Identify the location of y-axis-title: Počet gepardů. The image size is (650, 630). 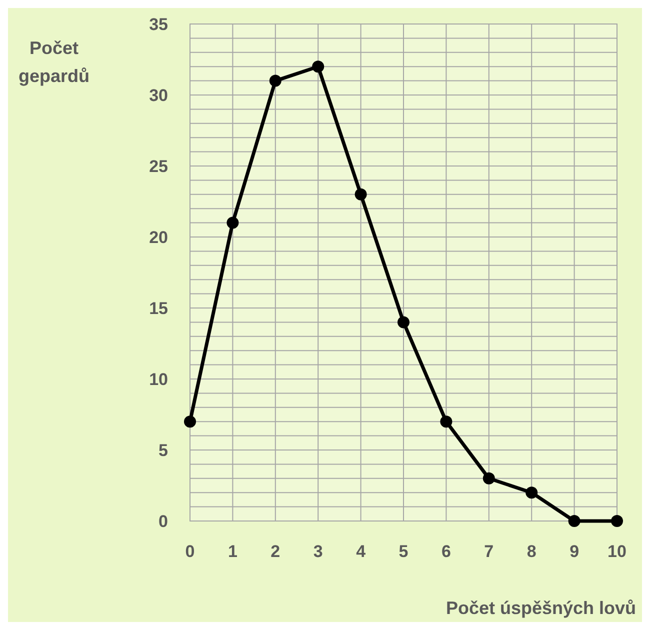
(54, 62).